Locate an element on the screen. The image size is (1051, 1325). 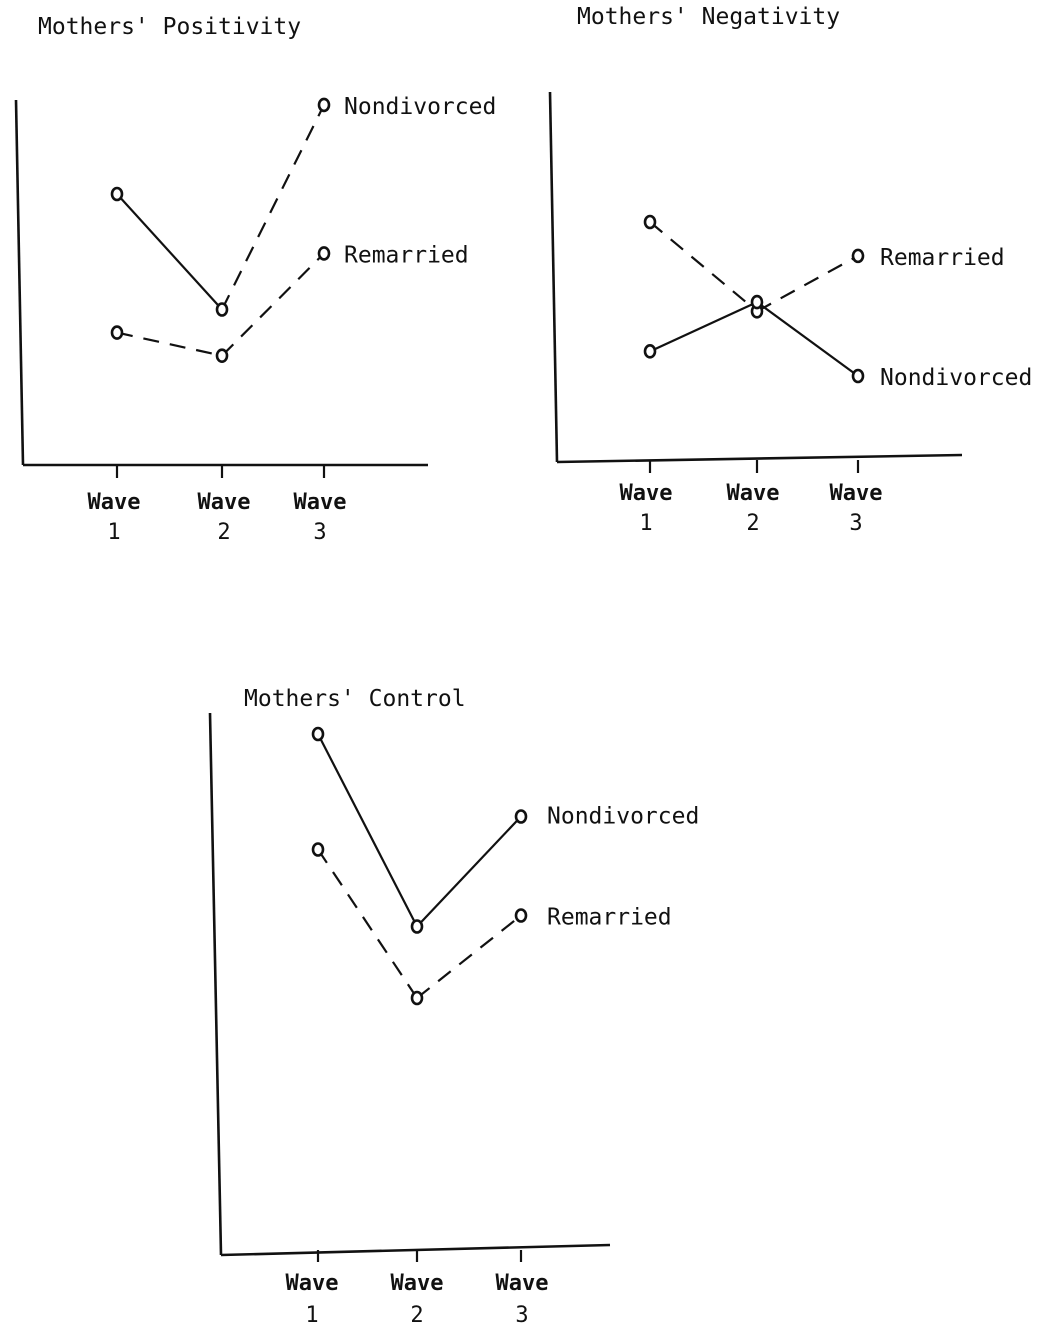
chart-title: Mothers' Control is located at coordinates (355, 699).